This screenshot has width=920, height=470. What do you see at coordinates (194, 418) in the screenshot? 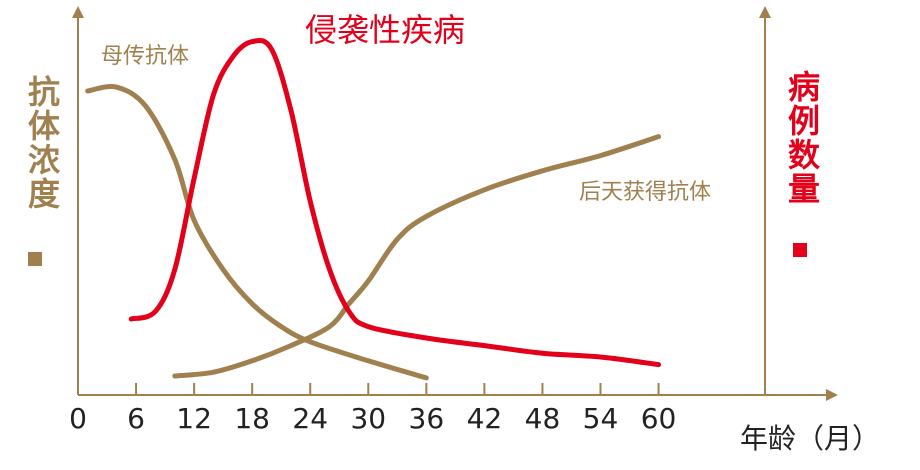
I see `x-tick-label: 12` at bounding box center [194, 418].